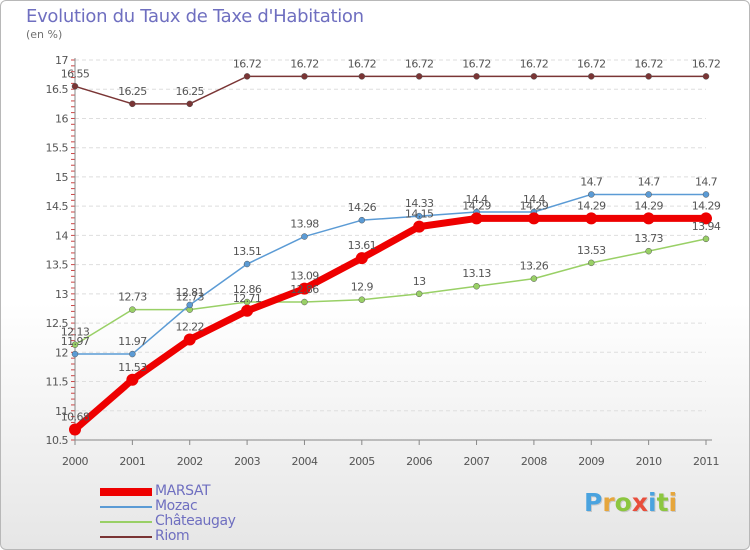 This screenshot has height=550, width=750. I want to click on data-label: 13.13, so click(476, 273).